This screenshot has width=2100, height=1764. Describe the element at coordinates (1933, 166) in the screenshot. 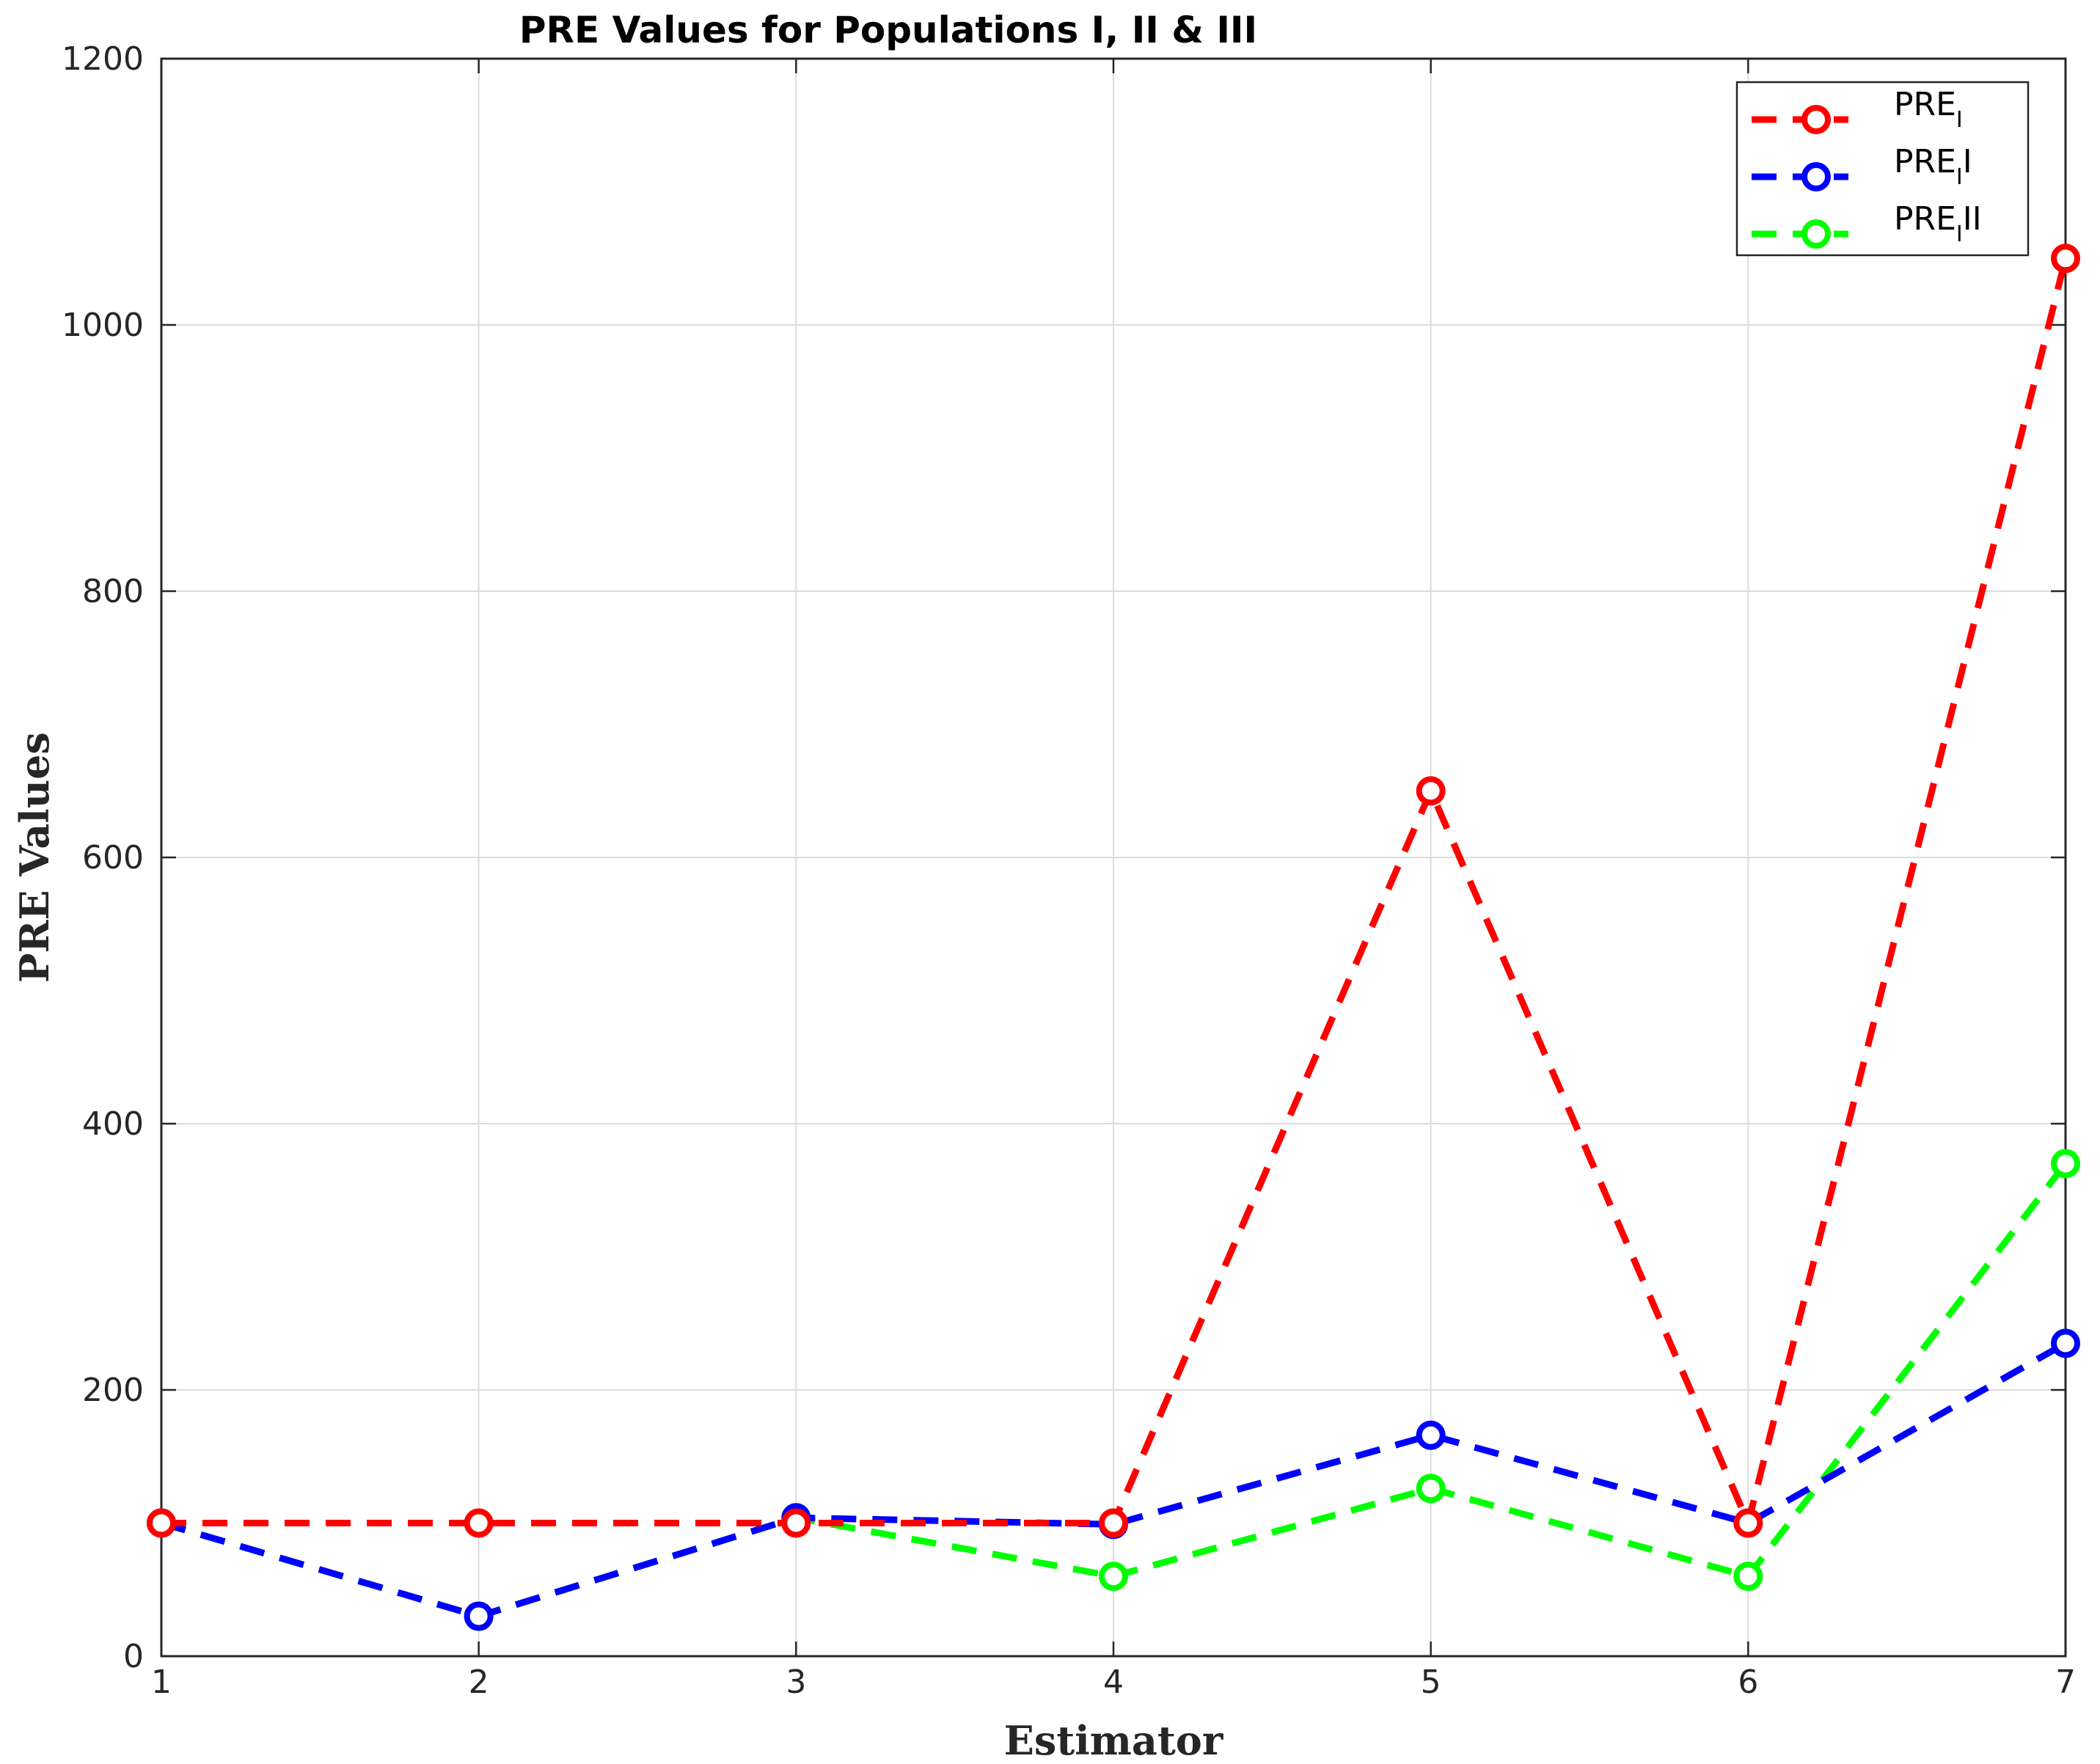

I see `legend-label: PREII` at that location.